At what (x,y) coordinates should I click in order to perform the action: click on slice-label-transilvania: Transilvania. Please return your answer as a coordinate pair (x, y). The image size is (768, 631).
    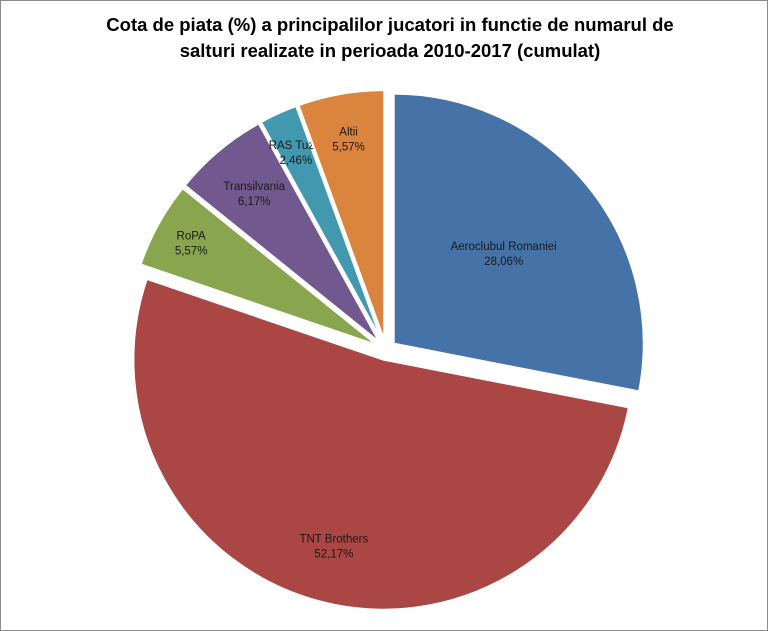
    Looking at the image, I should click on (254, 187).